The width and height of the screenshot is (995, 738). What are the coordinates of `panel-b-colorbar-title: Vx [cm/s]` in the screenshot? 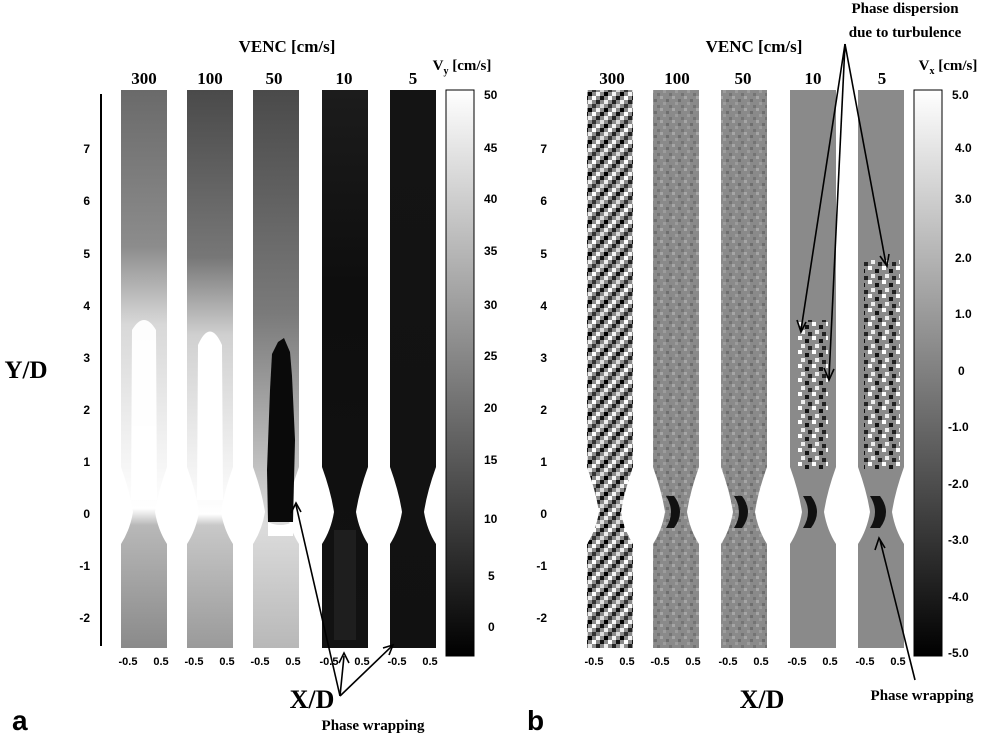 It's located at (948, 67).